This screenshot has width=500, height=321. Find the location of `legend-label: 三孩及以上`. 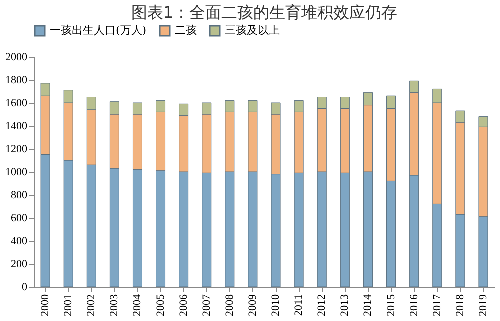

legend-label: 三孩及以上 is located at coordinates (252, 30).